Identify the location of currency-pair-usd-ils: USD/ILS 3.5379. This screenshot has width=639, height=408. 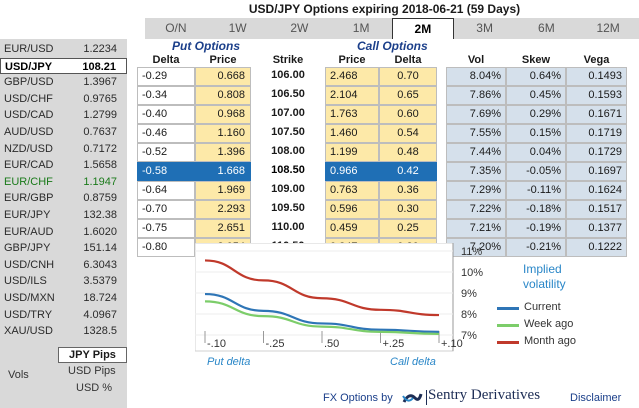
(63, 281).